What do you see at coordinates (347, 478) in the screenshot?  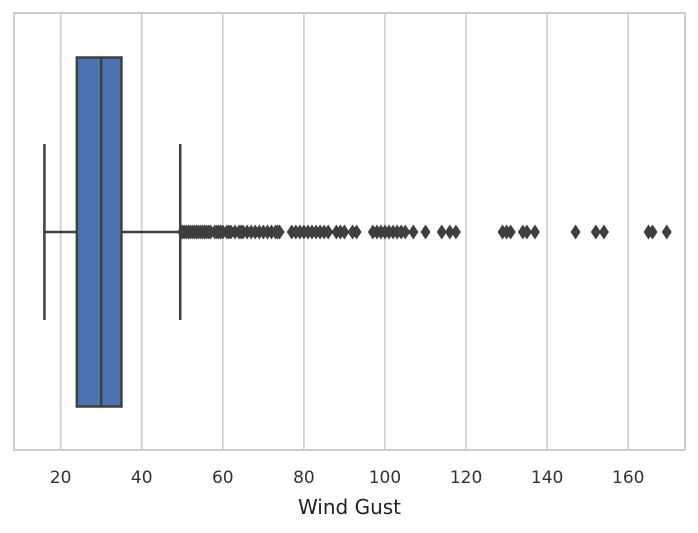 I see `tick-label-layer: 20 40 60 80 100 120 140 160` at bounding box center [347, 478].